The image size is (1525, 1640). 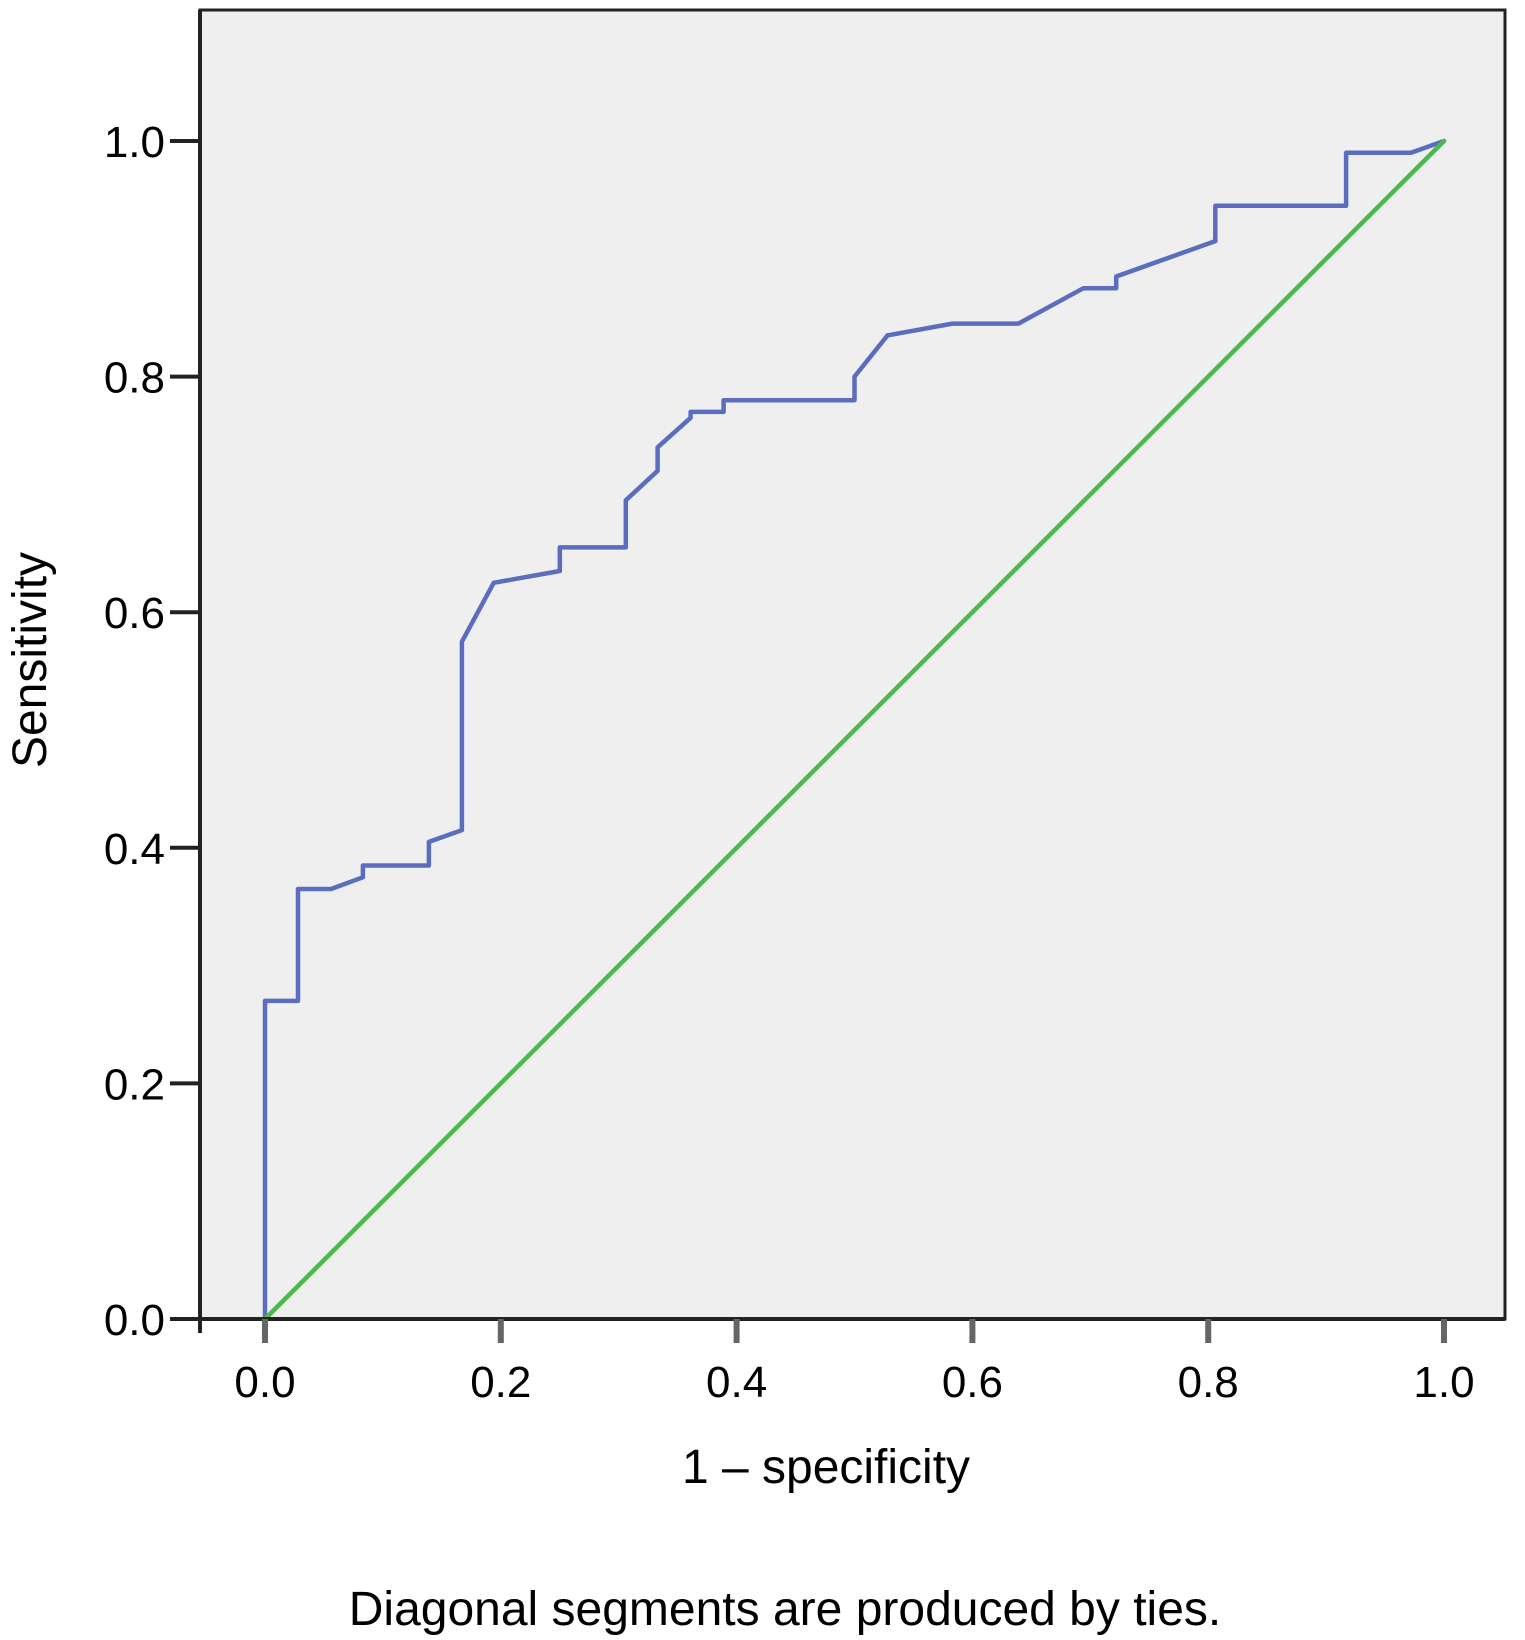 What do you see at coordinates (1208, 1382) in the screenshot?
I see `x-tick-label: 0.8` at bounding box center [1208, 1382].